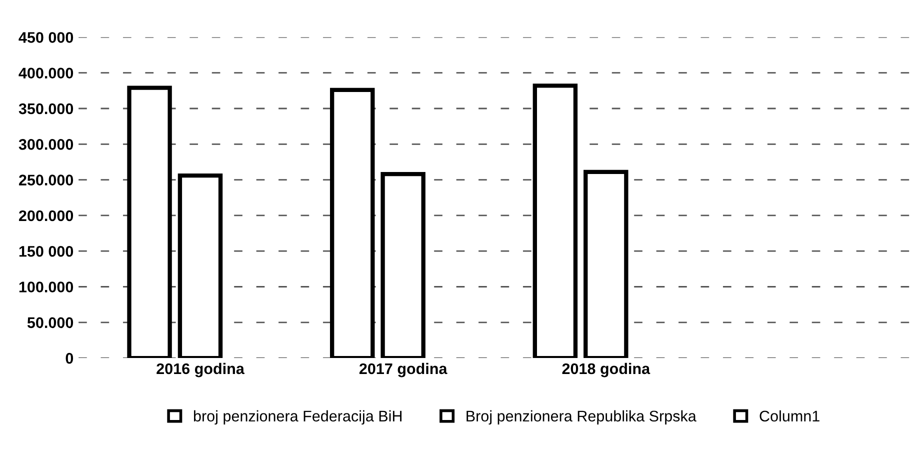 The height and width of the screenshot is (465, 924). What do you see at coordinates (46, 108) in the screenshot?
I see `y-tick-label: 350.000` at bounding box center [46, 108].